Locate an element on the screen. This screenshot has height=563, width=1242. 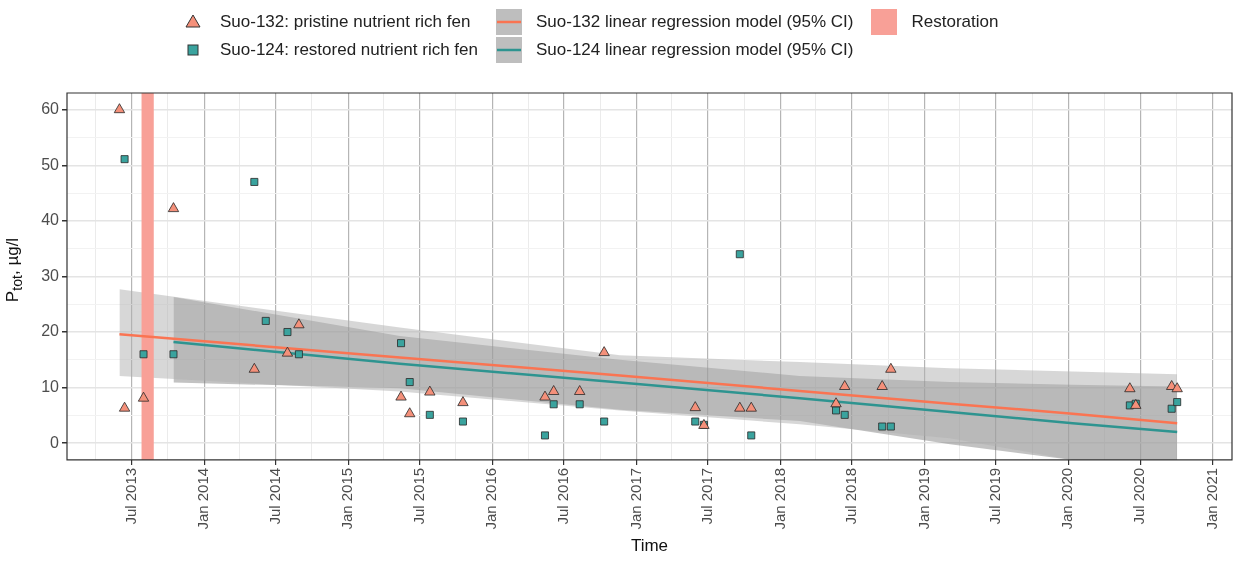
y-tick-label: 20 is located at coordinates (50, 331).